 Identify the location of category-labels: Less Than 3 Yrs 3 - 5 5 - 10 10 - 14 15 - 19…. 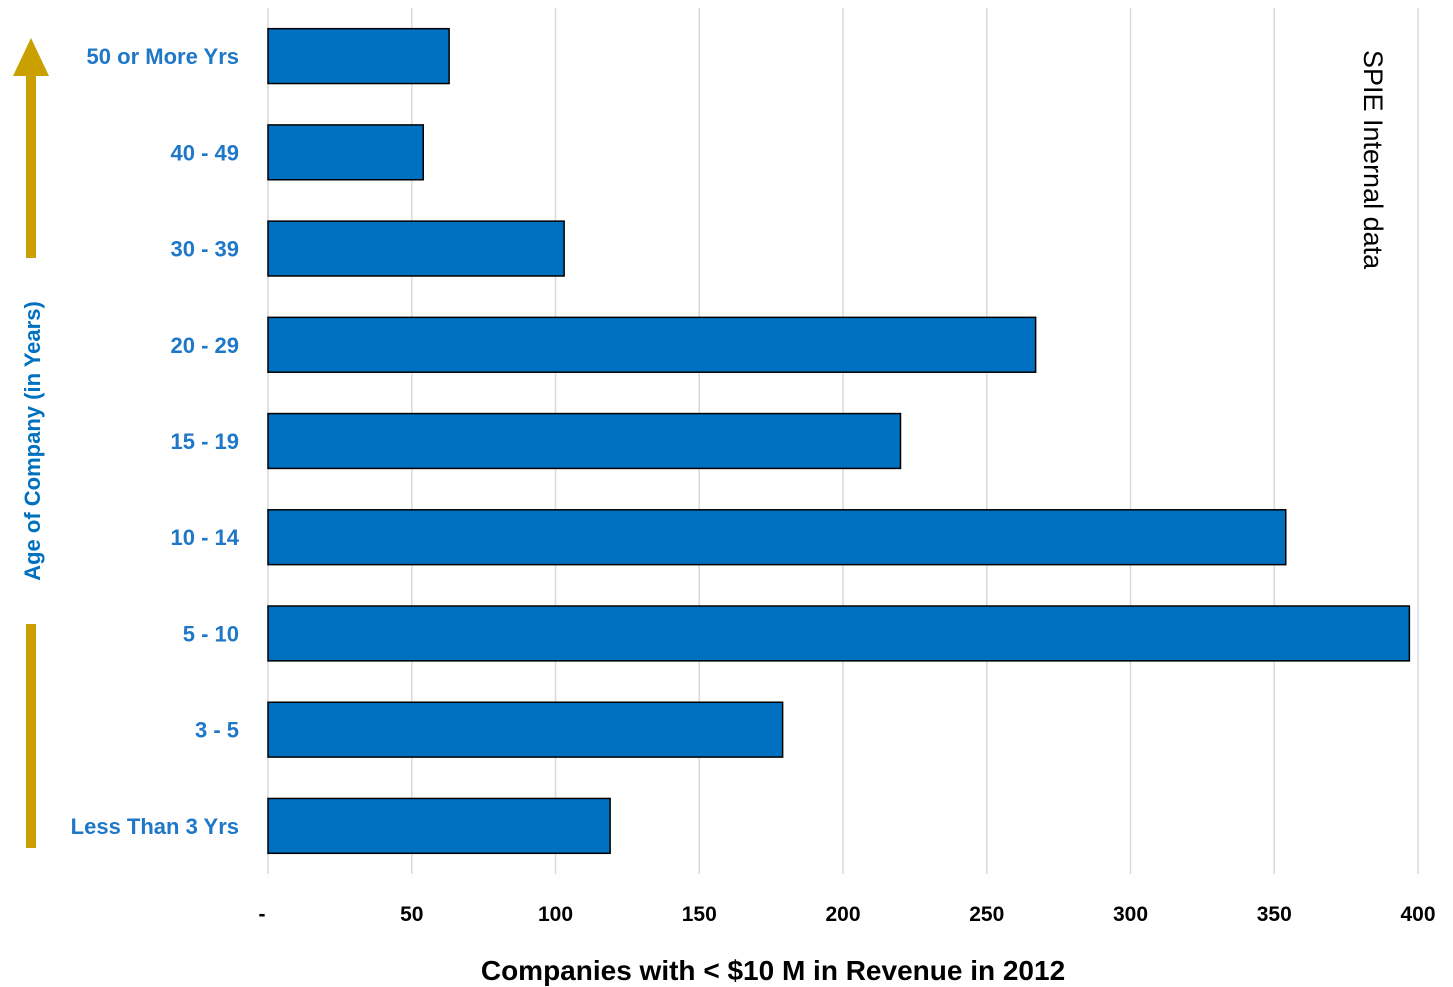
(155, 441).